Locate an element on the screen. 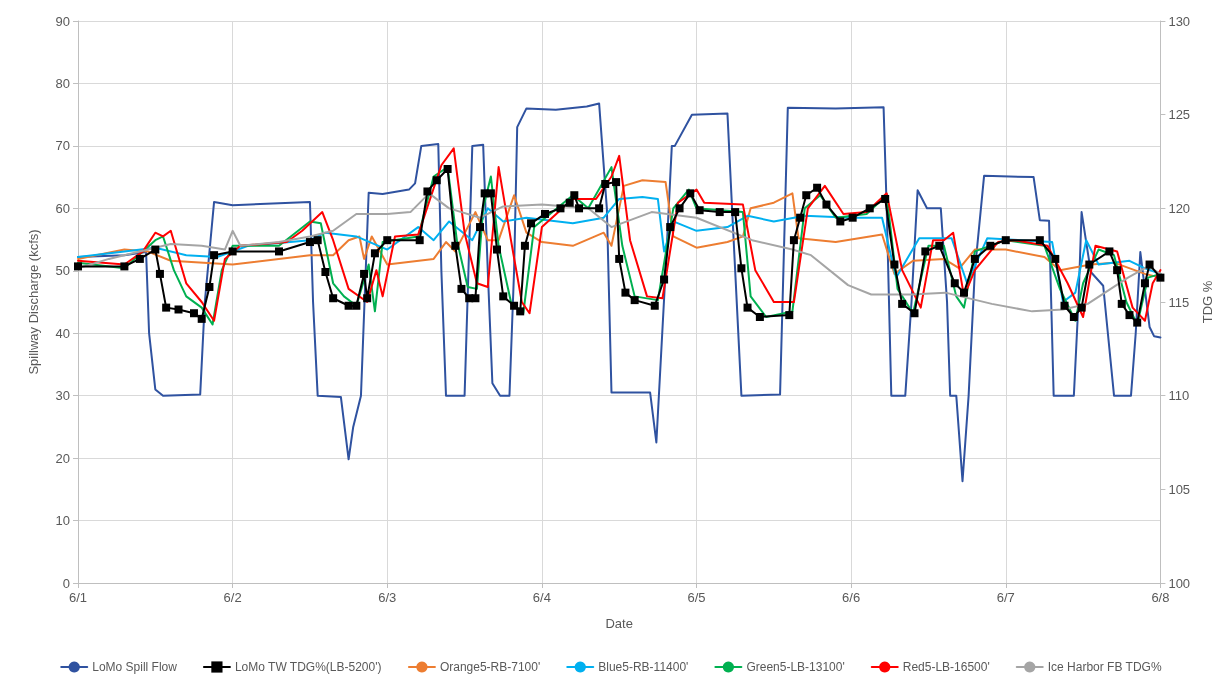 This screenshot has height=684, width=1222. x-tick-label: 6/3 is located at coordinates (387, 597).